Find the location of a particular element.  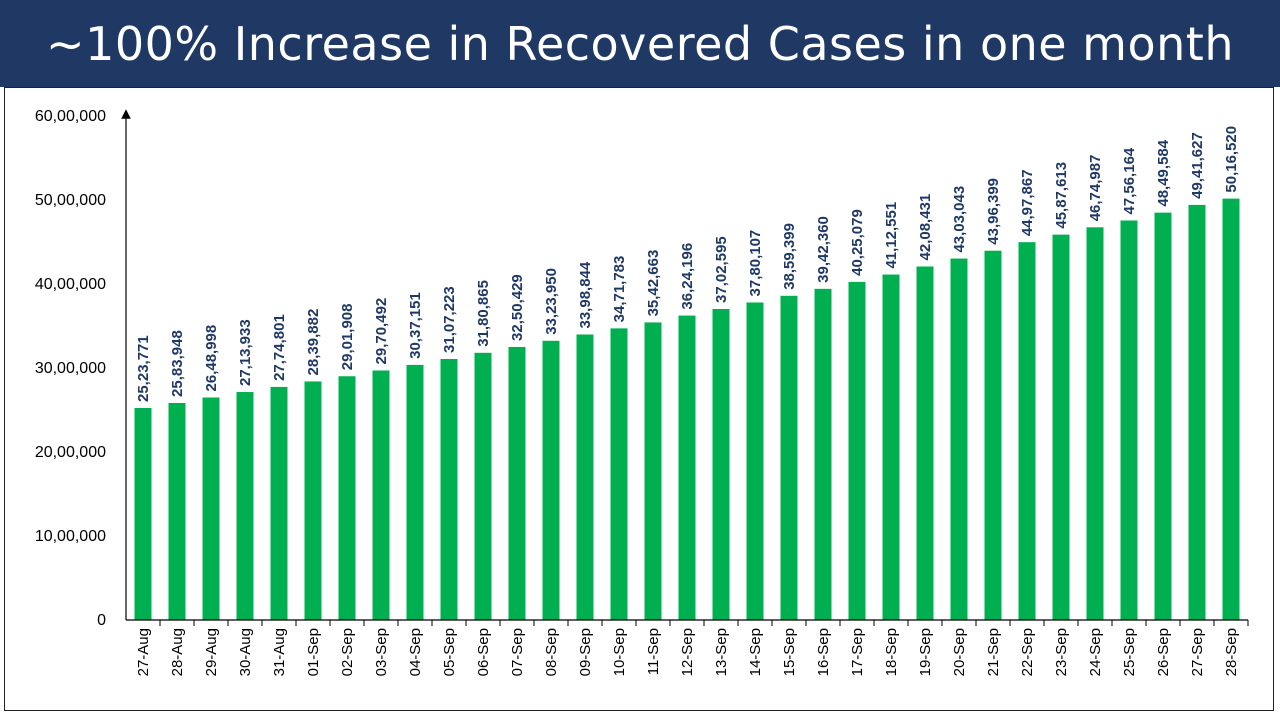

y-tick-label: 30,00,000 is located at coordinates (70, 368).